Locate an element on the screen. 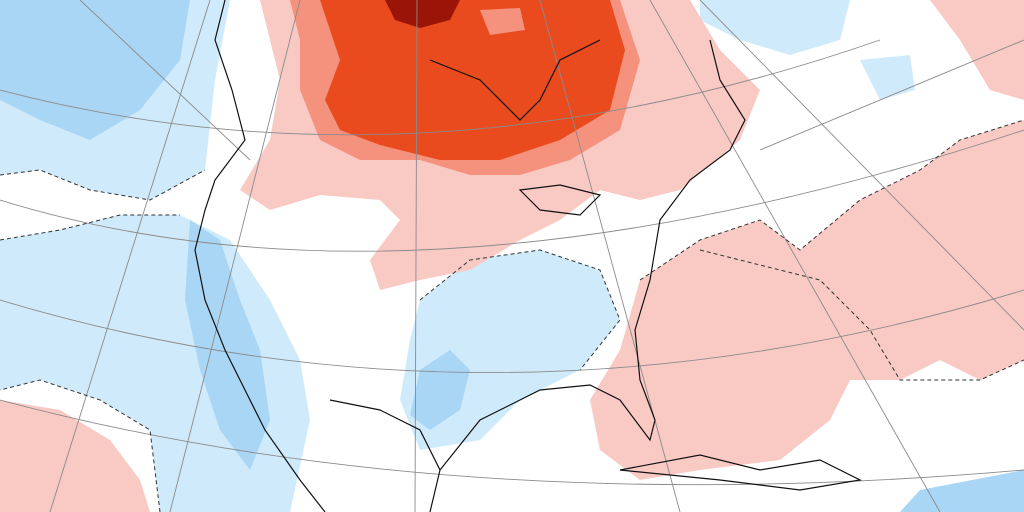 Image resolution: width=1024 pixels, height=512 pixels. warm-core is located at coordinates (472, 80).